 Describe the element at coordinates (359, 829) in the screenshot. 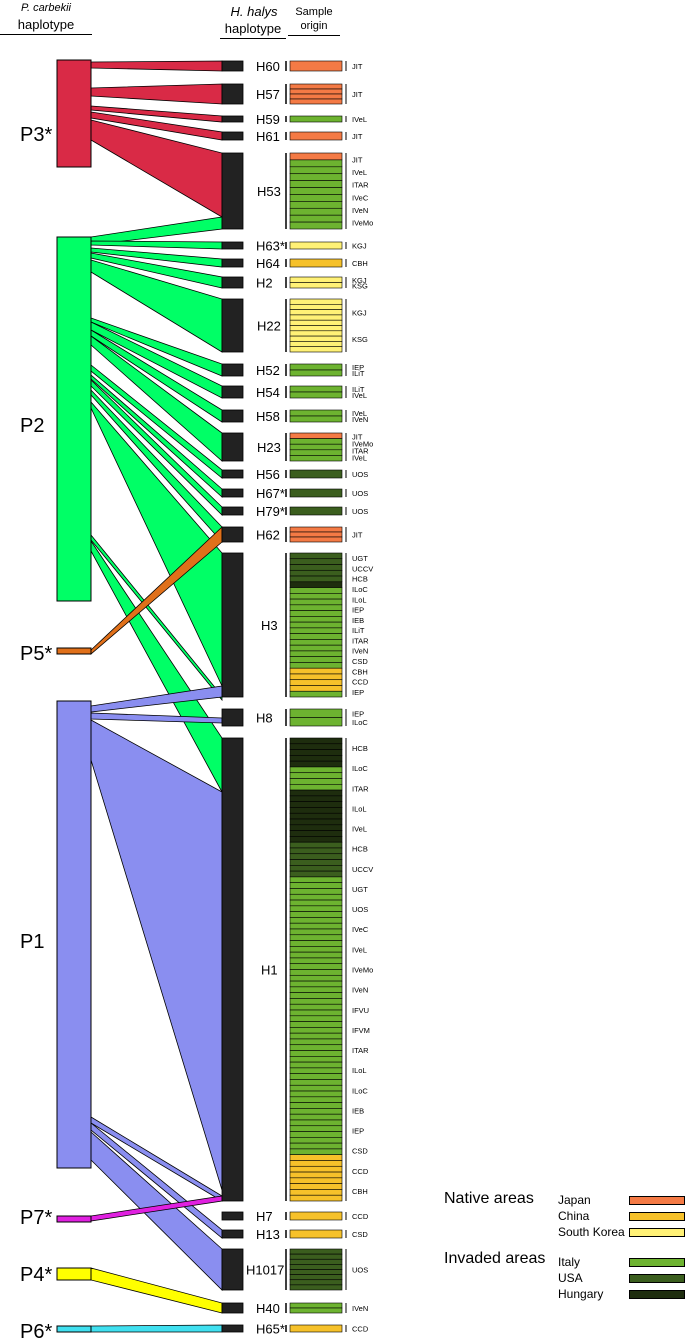

I see `origin-code-h1-4: IVeL` at that location.